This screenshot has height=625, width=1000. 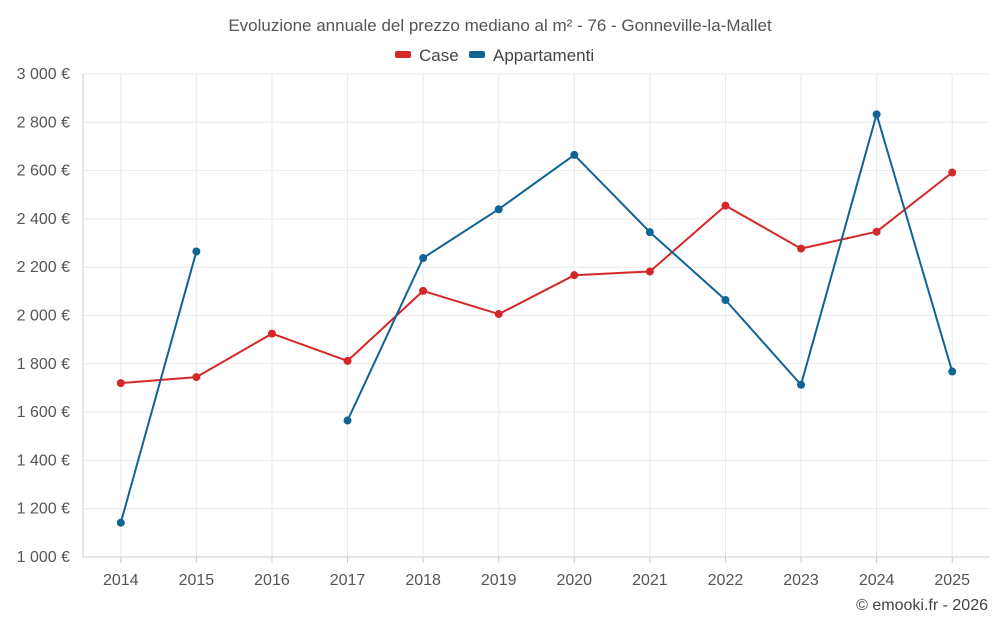 I want to click on x-tick-label: 2019, so click(x=499, y=580).